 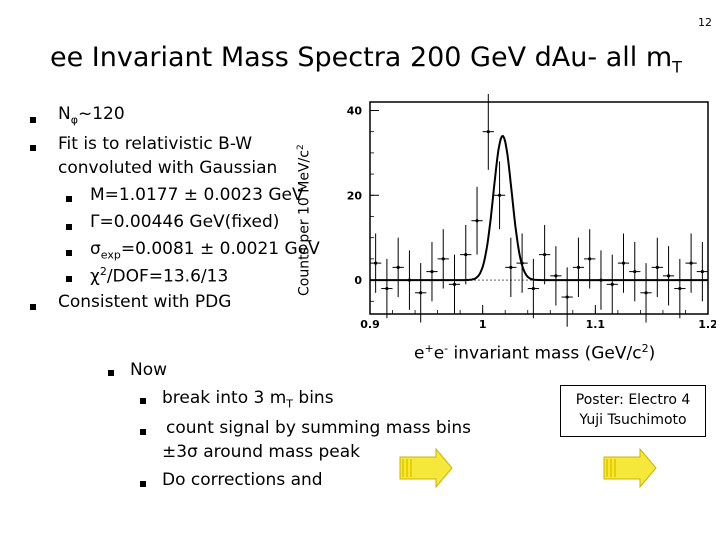 I want to click on chart-y-axis-label: Counts per 10 MeV/c2, so click(x=304, y=220).